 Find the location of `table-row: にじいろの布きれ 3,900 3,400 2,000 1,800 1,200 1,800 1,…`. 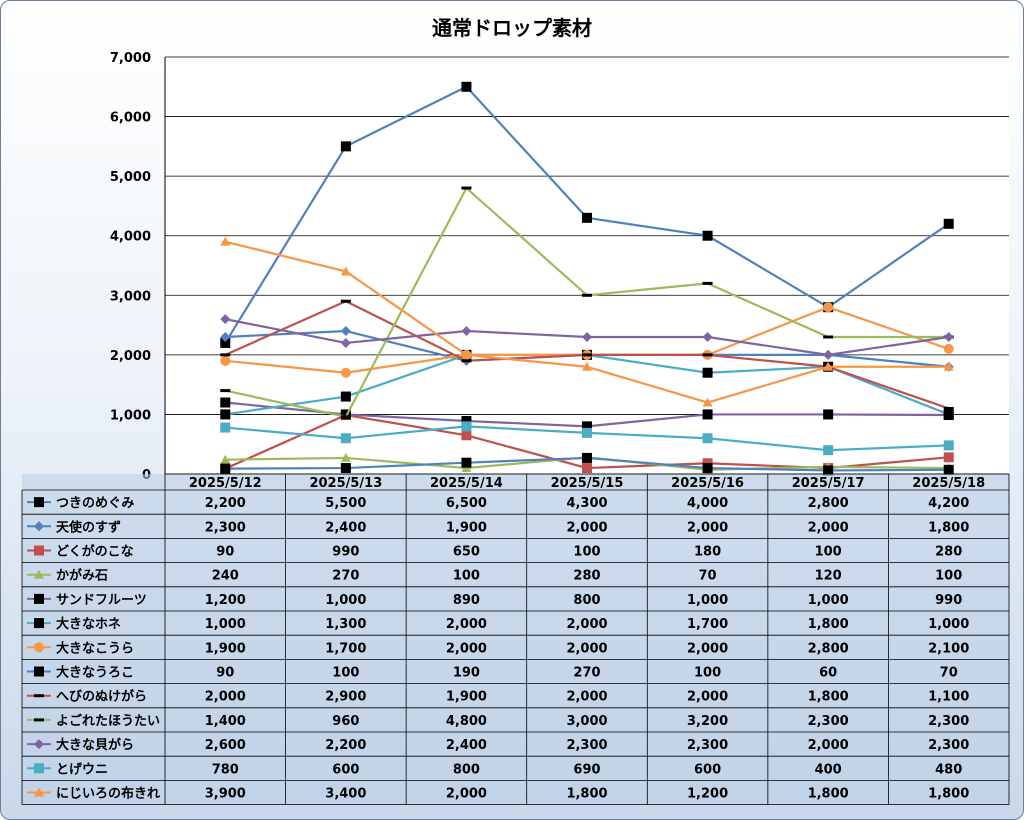

table-row: にじいろの布きれ 3,900 3,400 2,000 1,800 1,200 1,800 1,… is located at coordinates (498, 794).